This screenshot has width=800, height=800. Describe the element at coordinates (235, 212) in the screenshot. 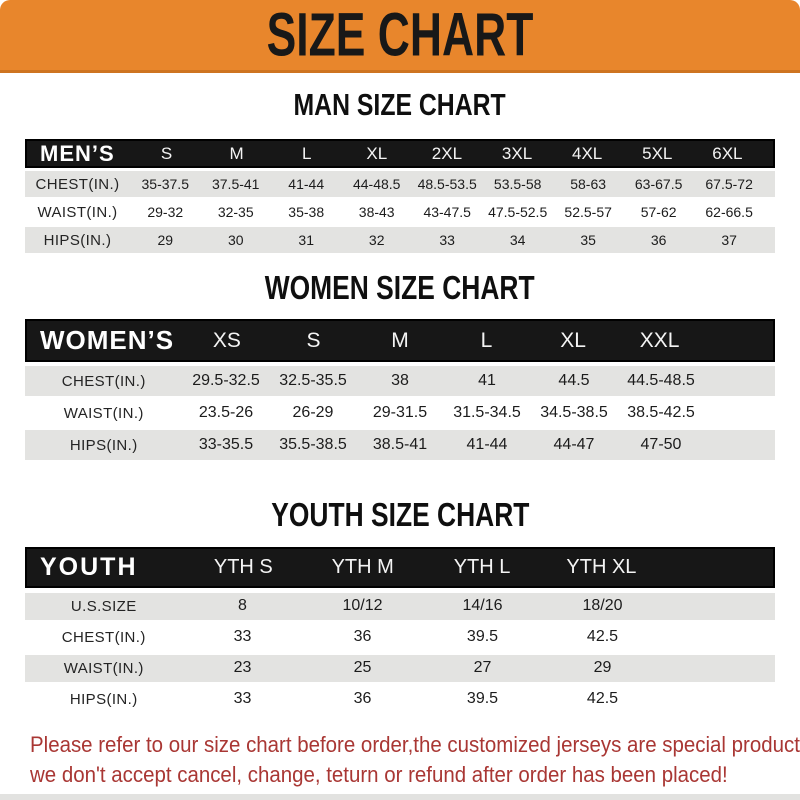

I see `cell-value: 32-35` at that location.